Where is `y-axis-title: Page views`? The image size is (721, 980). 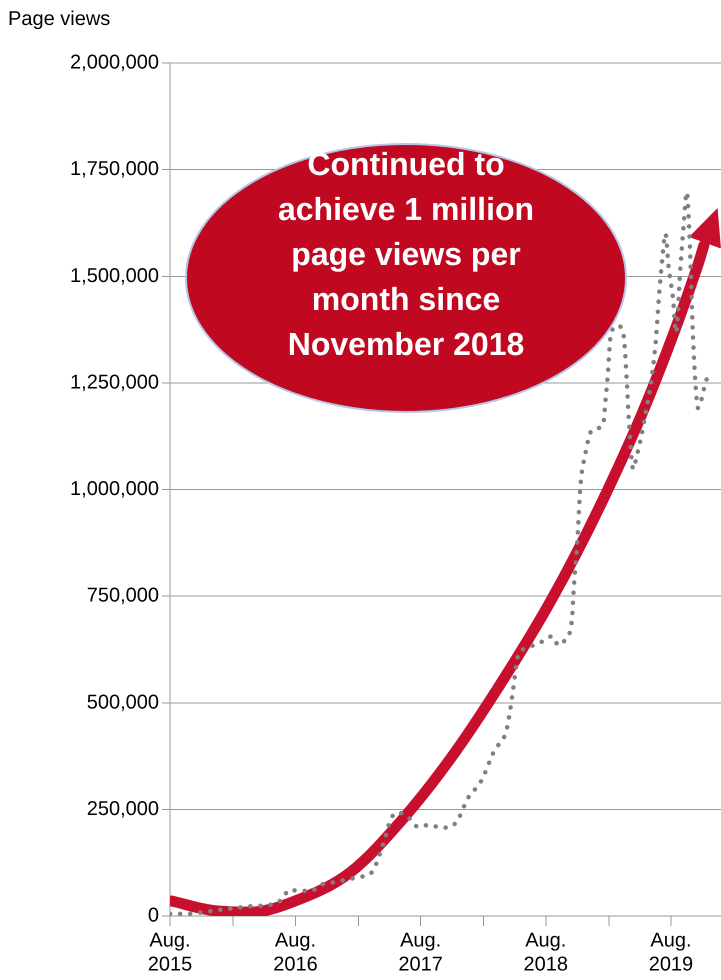
y-axis-title: Page views is located at coordinates (59, 19).